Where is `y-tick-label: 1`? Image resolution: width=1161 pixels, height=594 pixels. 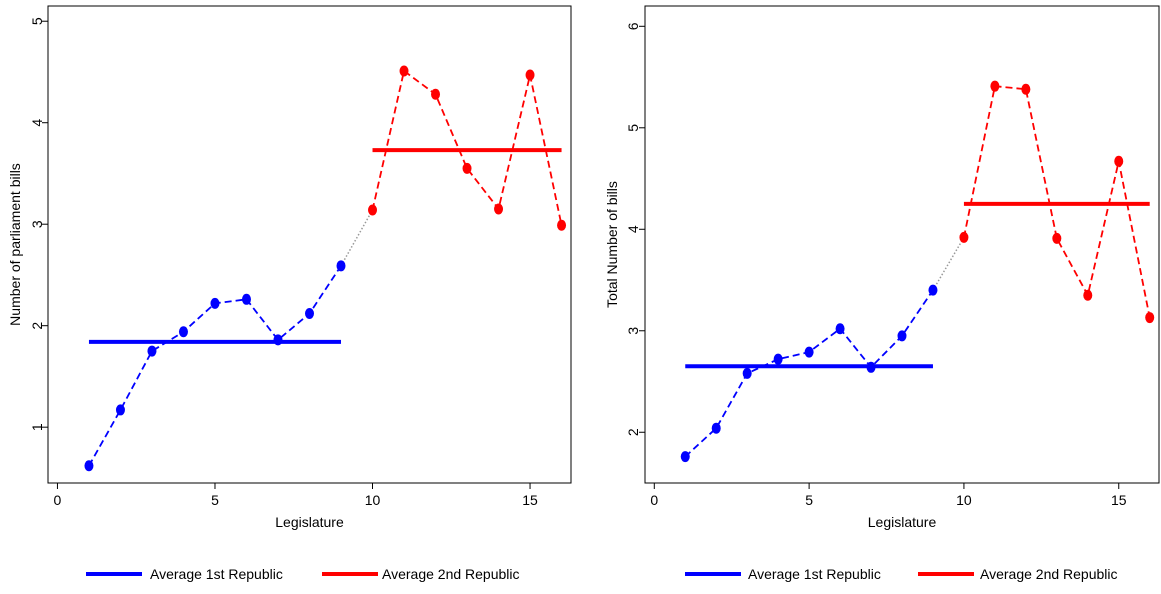
y-tick-label: 1 is located at coordinates (37, 427).